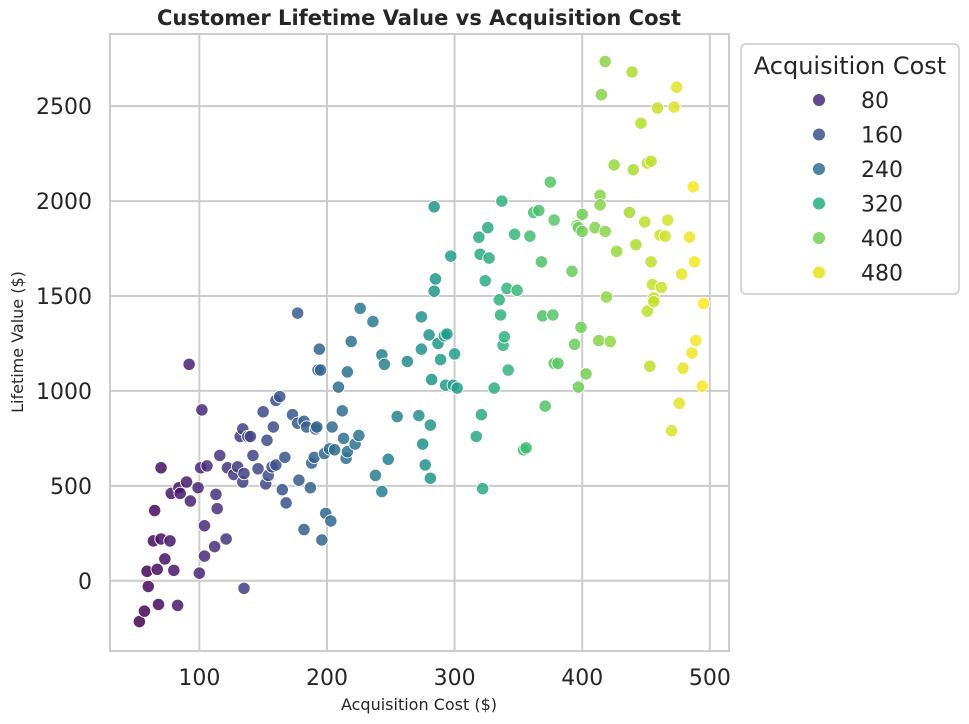 The image size is (969, 724). What do you see at coordinates (882, 170) in the screenshot?
I see `legend-label: 240` at bounding box center [882, 170].